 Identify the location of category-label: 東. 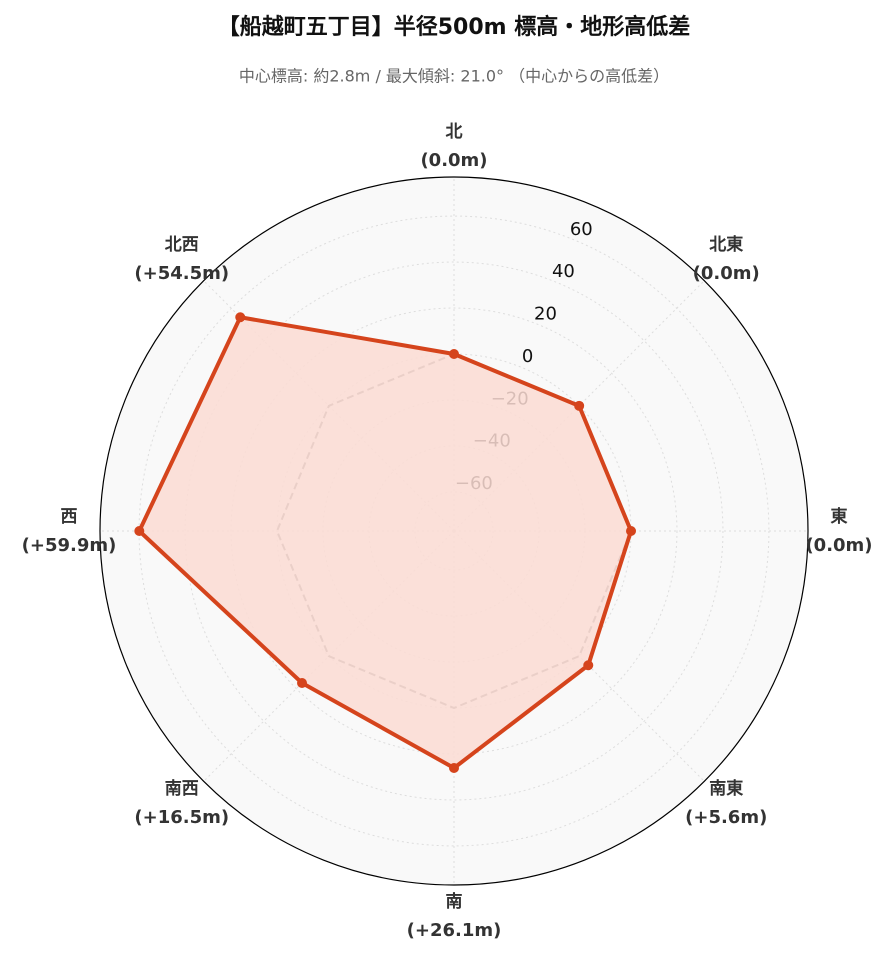
(839, 516).